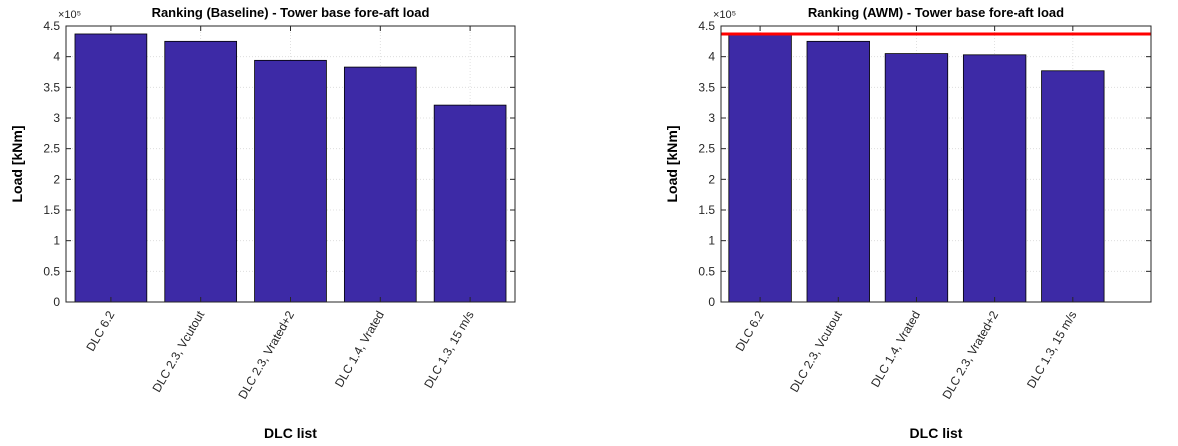 The width and height of the screenshot is (1178, 446). I want to click on chart-title: Ranking (AWM) - Tower base fore-aft load, so click(936, 12).